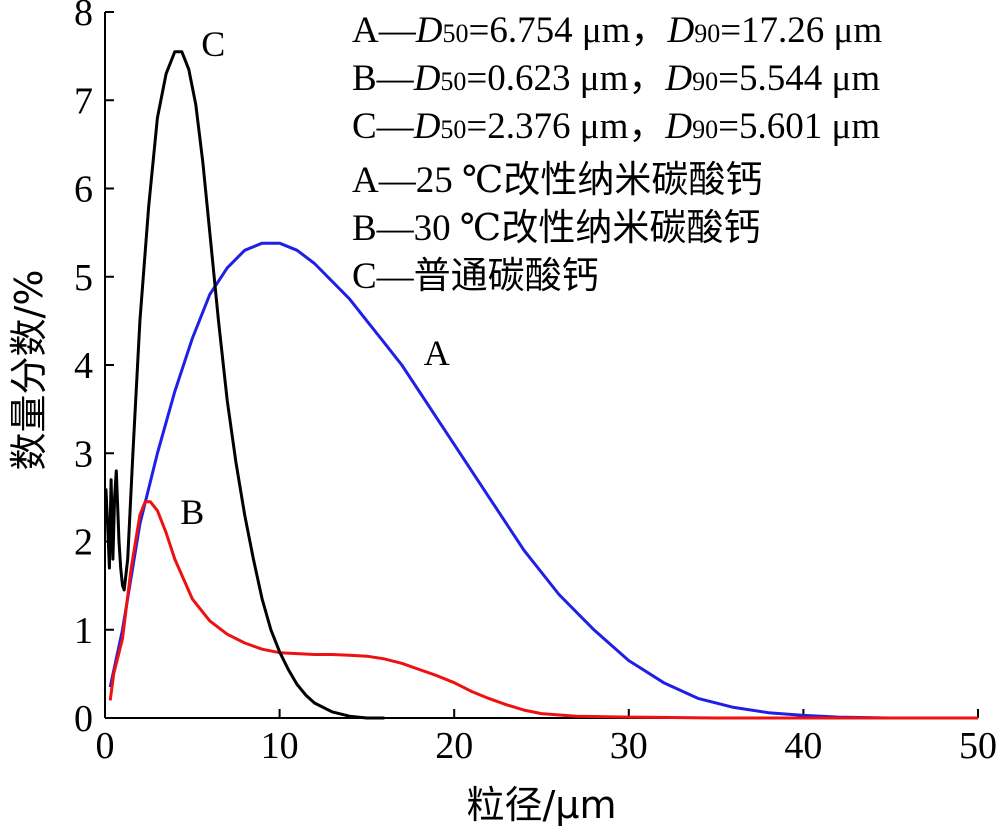  Describe the element at coordinates (83, 631) in the screenshot. I see `y-tick-label: 1` at that location.